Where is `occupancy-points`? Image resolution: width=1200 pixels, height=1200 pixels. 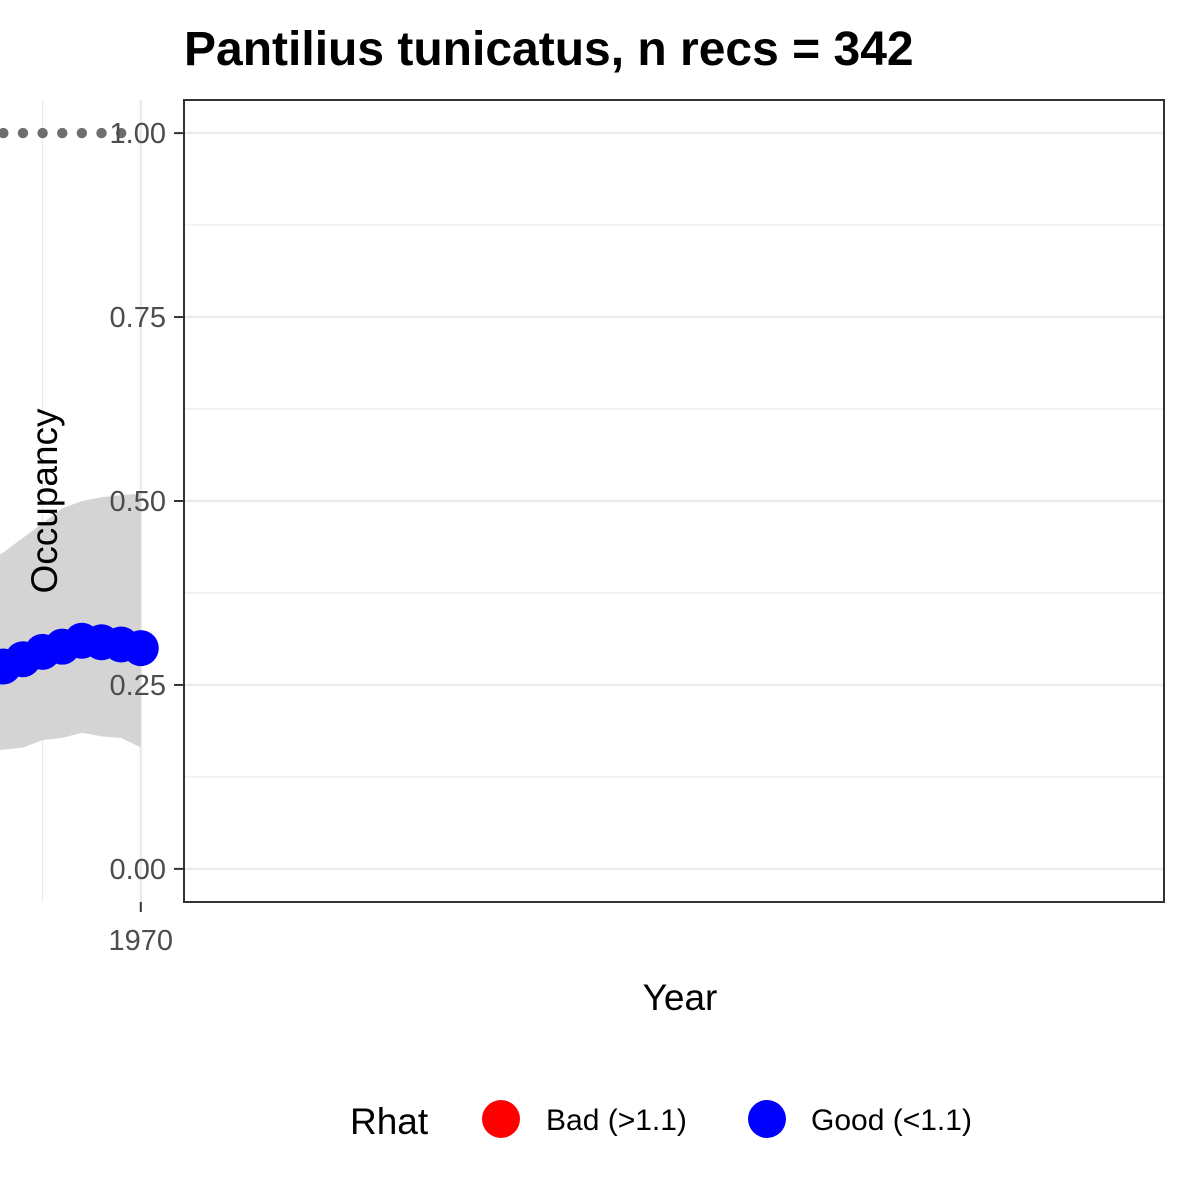
occupancy-points is located at coordinates (79, 653).